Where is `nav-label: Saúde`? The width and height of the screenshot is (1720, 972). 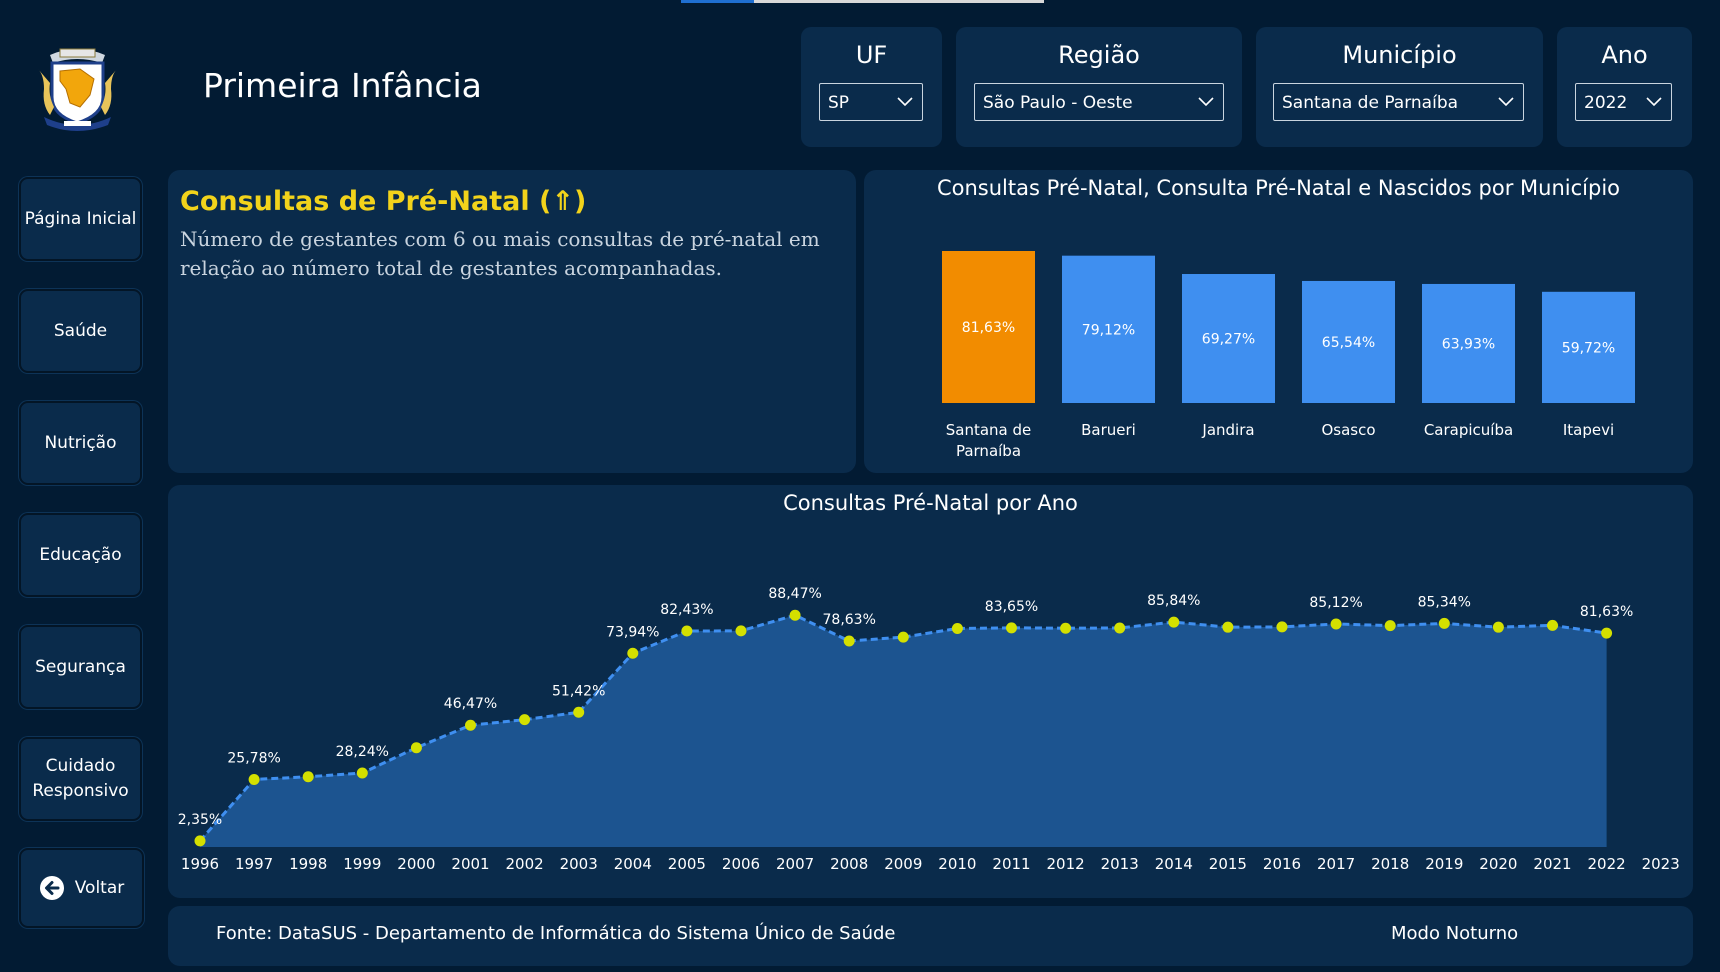 nav-label: Saúde is located at coordinates (80, 330).